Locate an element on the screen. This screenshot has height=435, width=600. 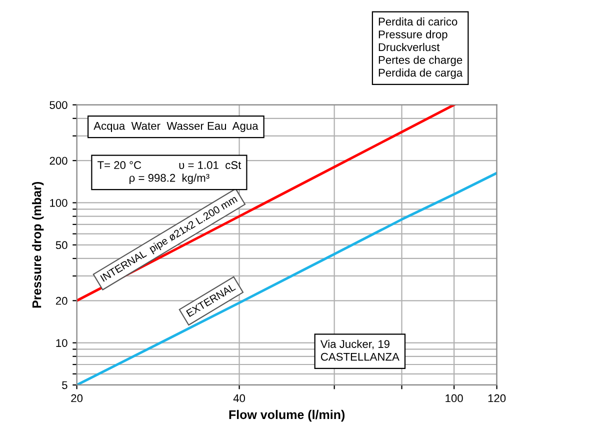
annotation: T= 20 °C υ = 1.01 cSt ρ = 998.2 kg/m³ is located at coordinates (169, 172).